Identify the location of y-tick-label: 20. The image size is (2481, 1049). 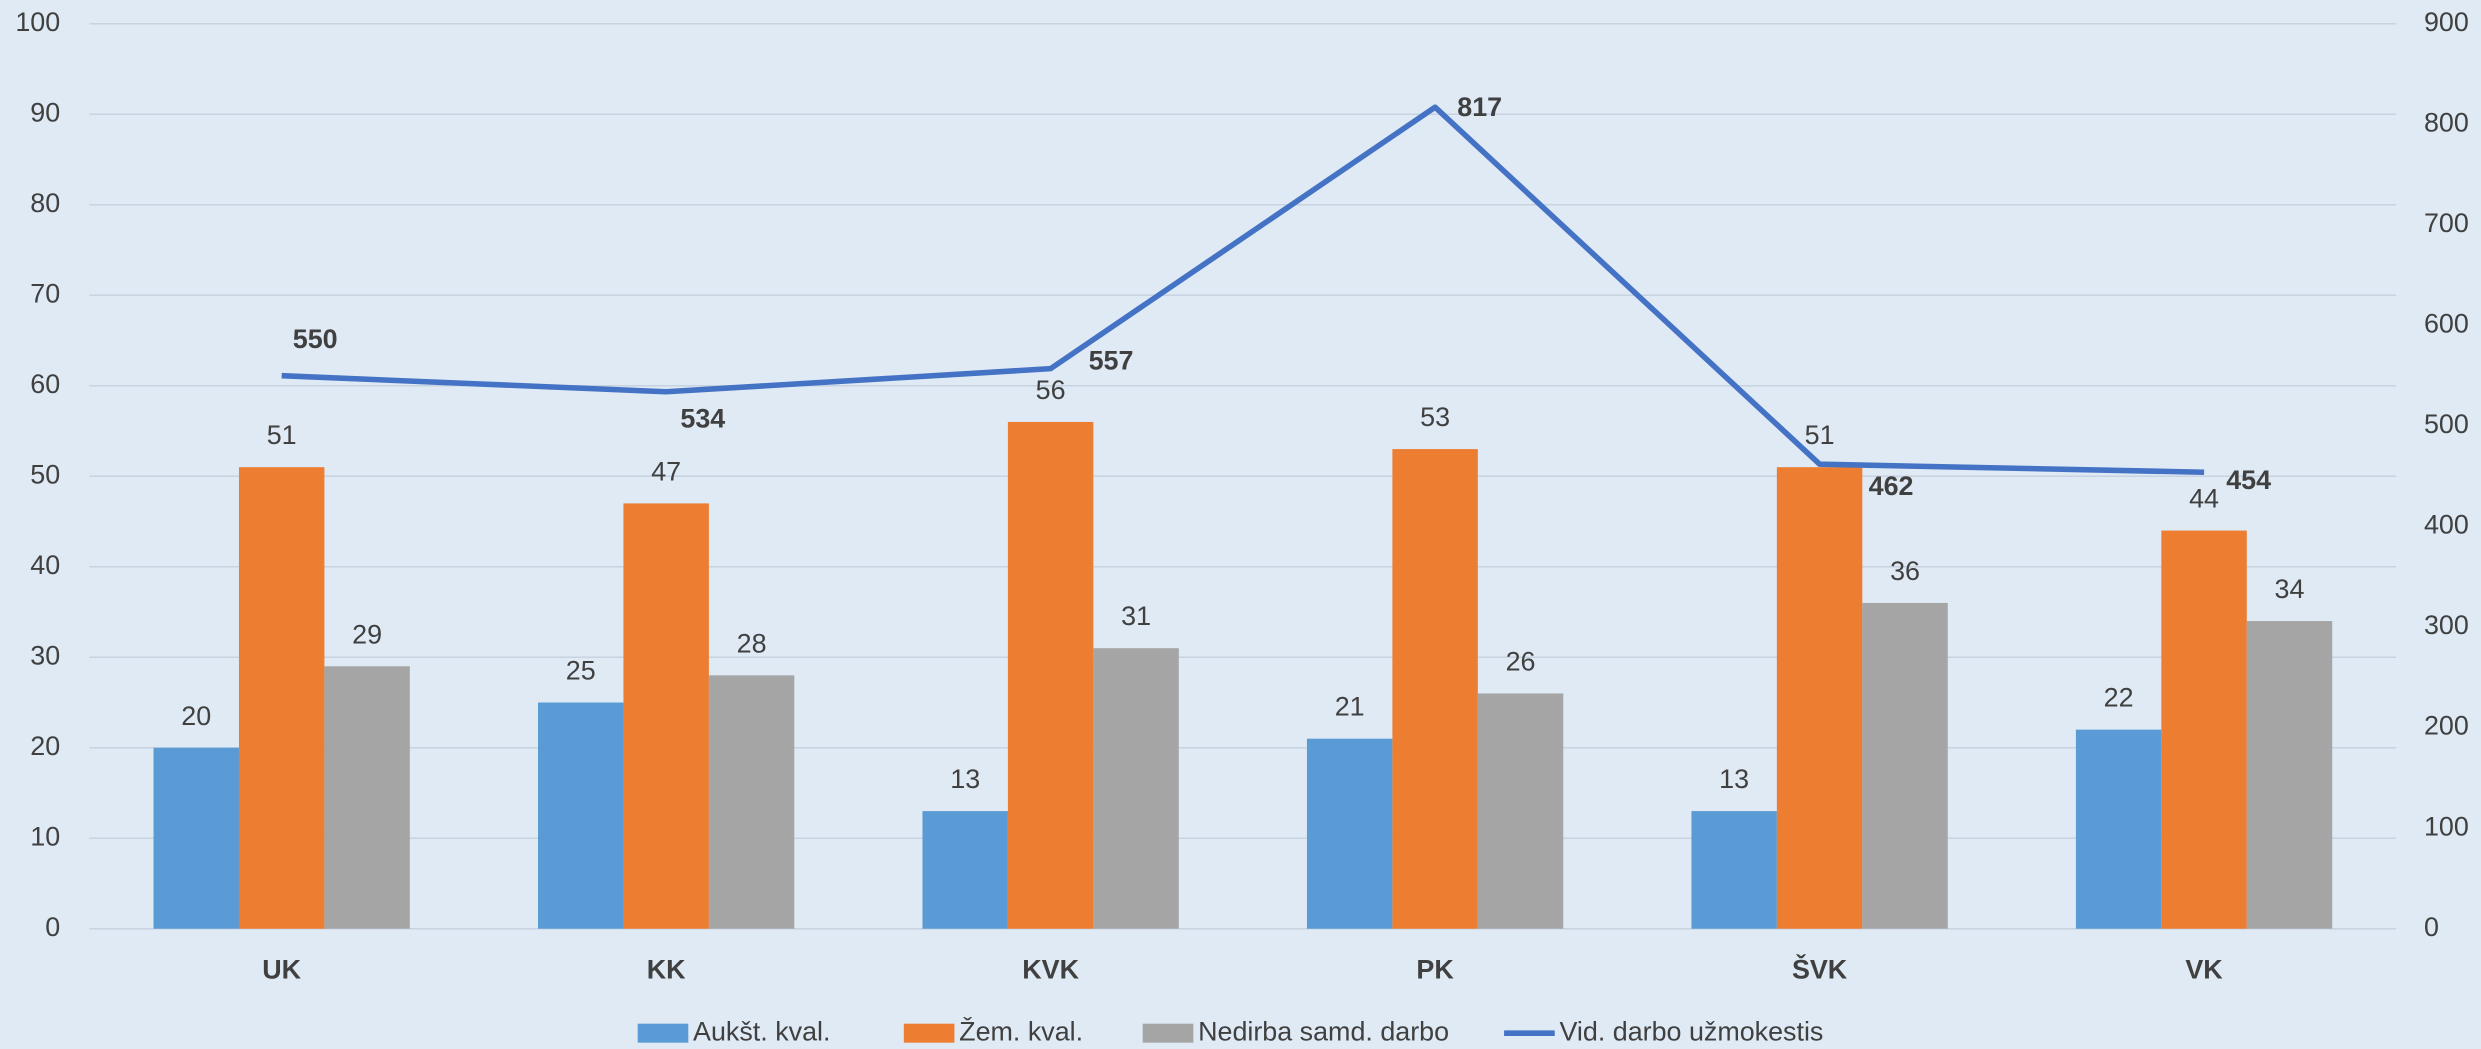
(45, 746).